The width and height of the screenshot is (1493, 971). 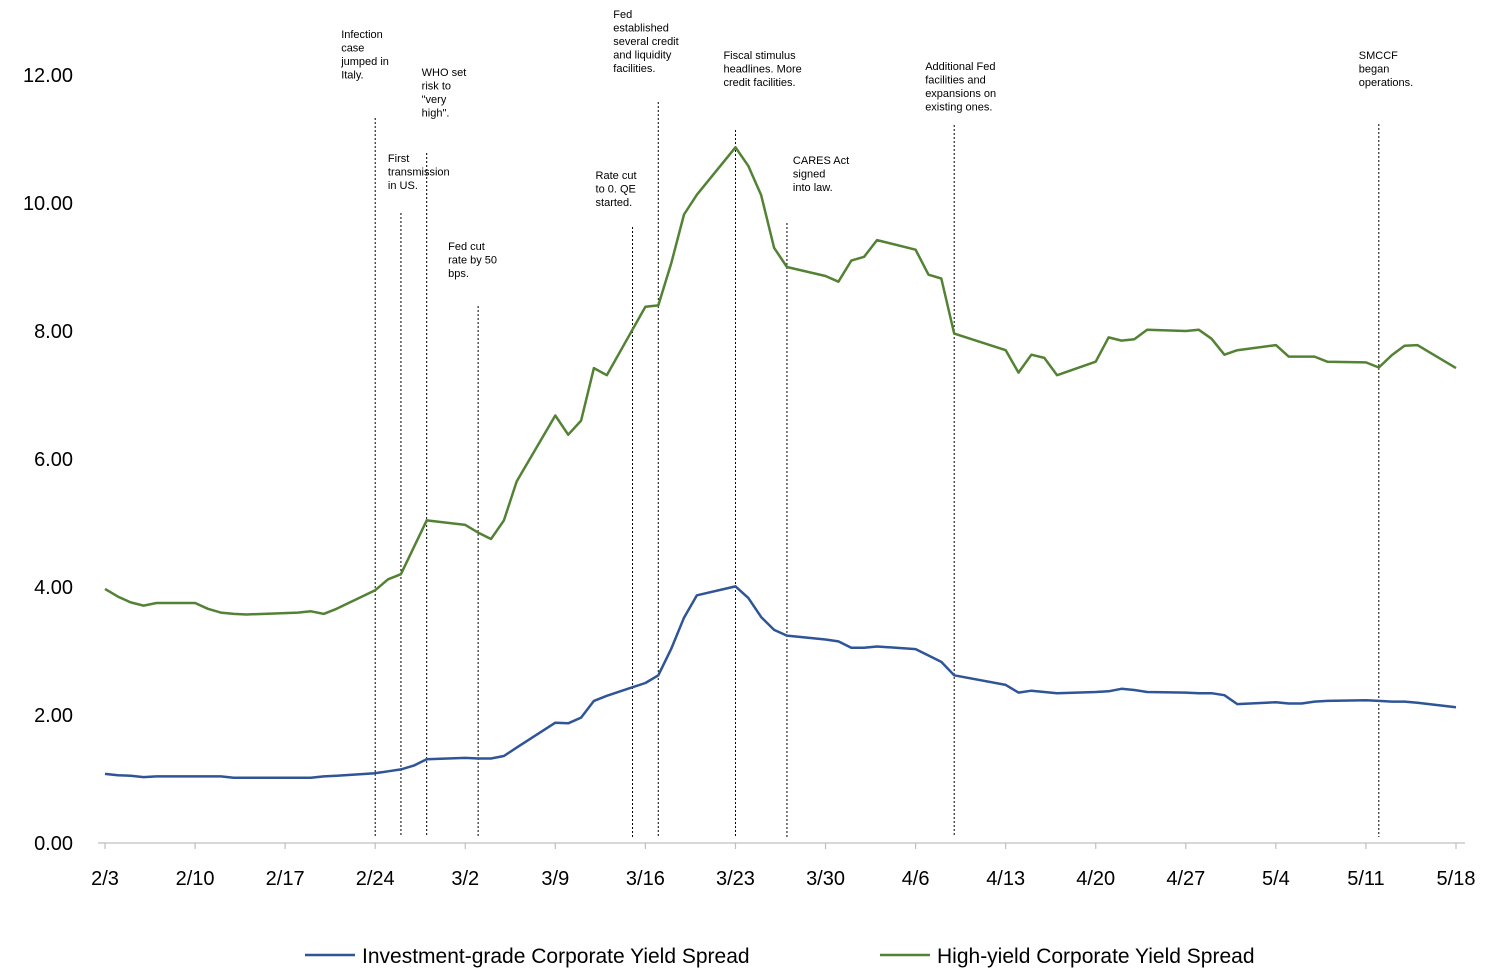 I want to click on annotation-line-text: to 0. QE, so click(x=616, y=190).